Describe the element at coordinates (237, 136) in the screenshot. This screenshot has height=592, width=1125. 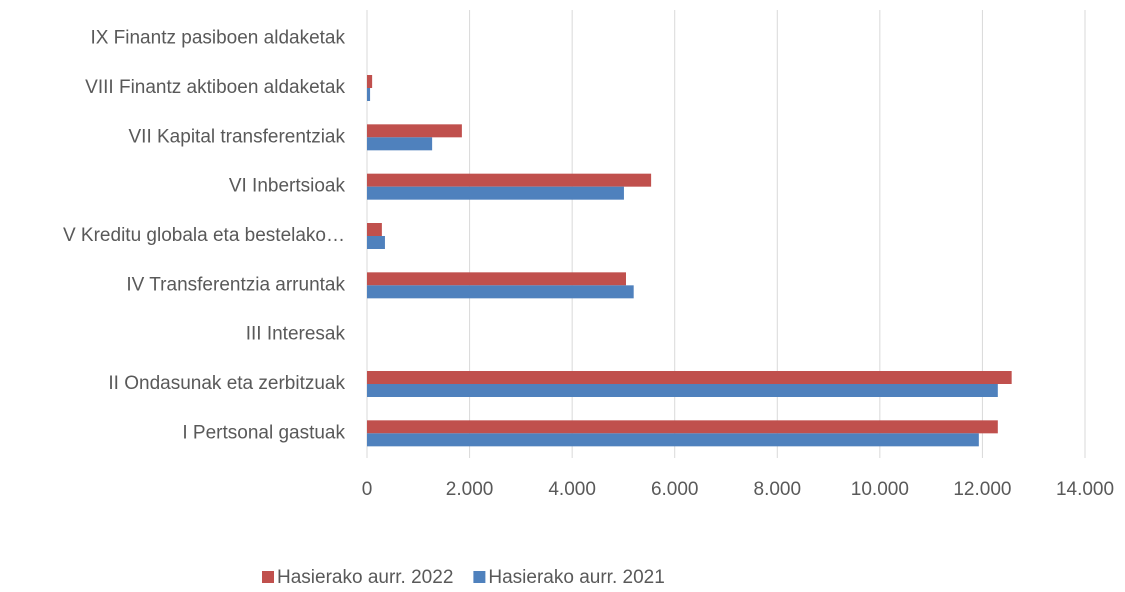
I see `y-tick-label: VII Kapital transferentziak` at that location.